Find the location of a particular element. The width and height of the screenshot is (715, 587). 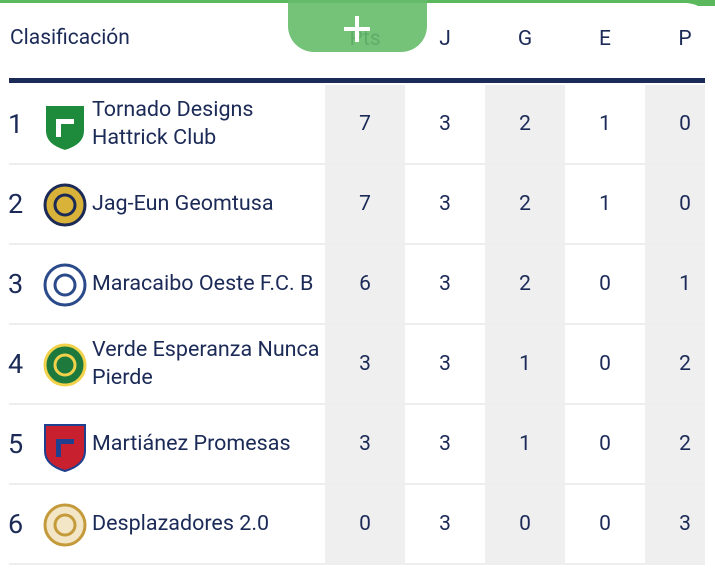

team-name: Martiánez Promesas is located at coordinates (191, 443).